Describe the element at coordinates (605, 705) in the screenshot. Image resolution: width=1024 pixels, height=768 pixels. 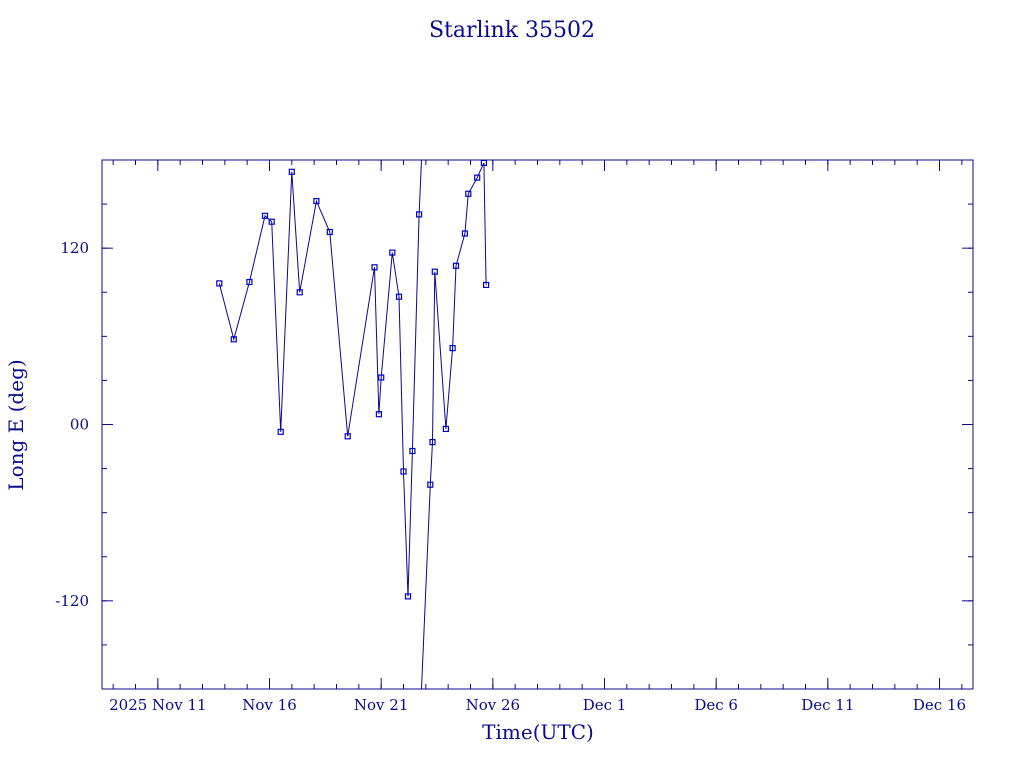
I see `x-tick-label: Dec 1` at that location.